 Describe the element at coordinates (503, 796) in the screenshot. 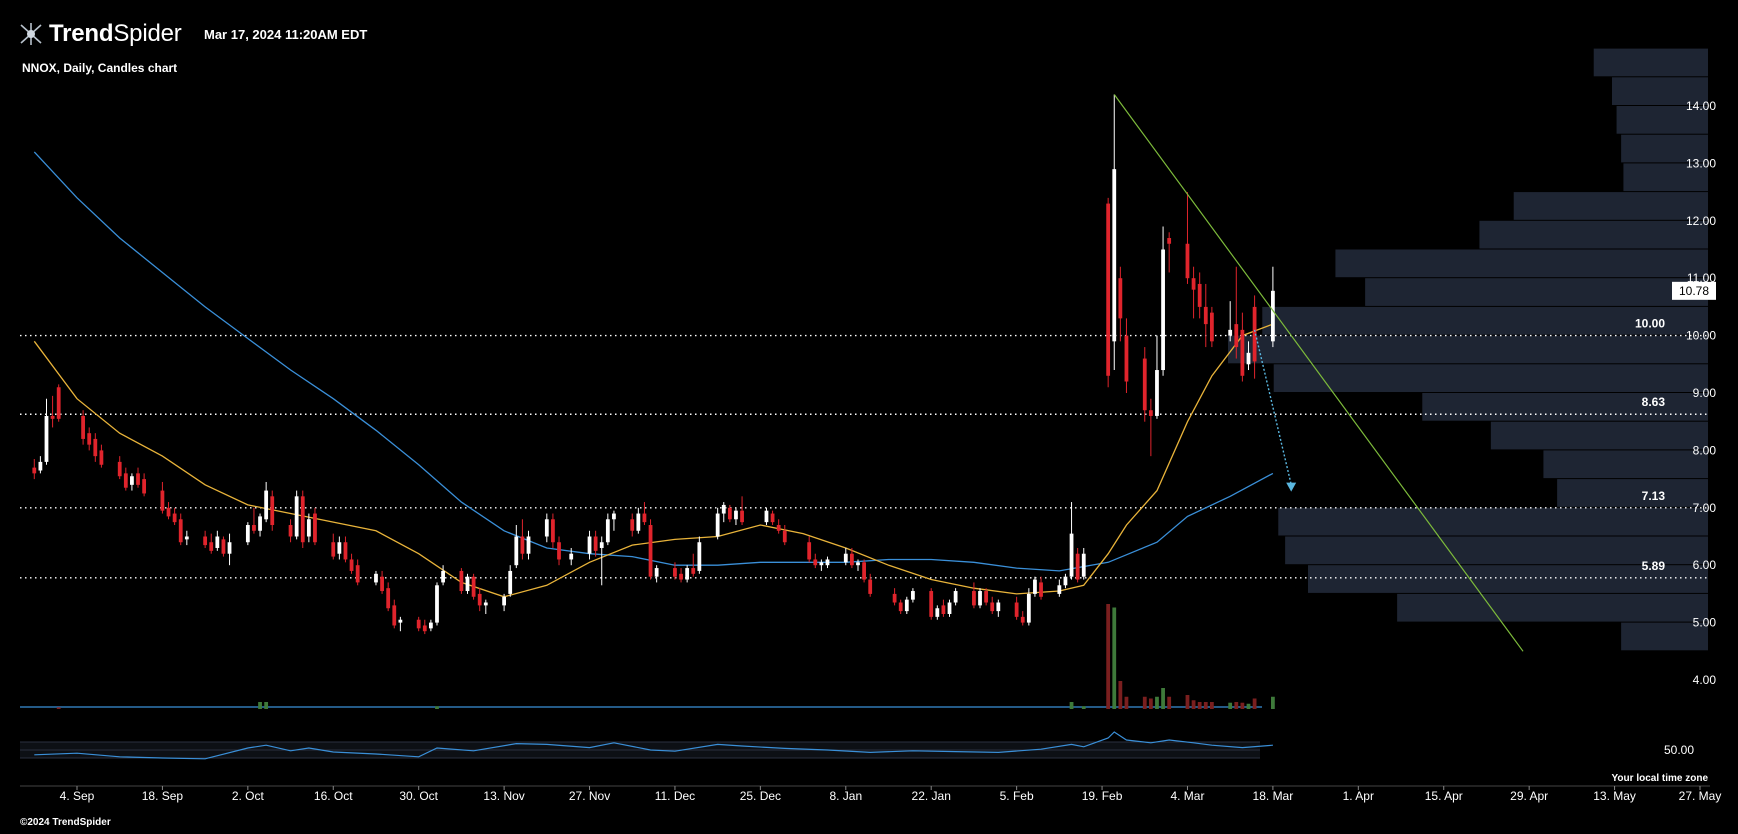

I see `time-tick-label: 13. Nov` at that location.